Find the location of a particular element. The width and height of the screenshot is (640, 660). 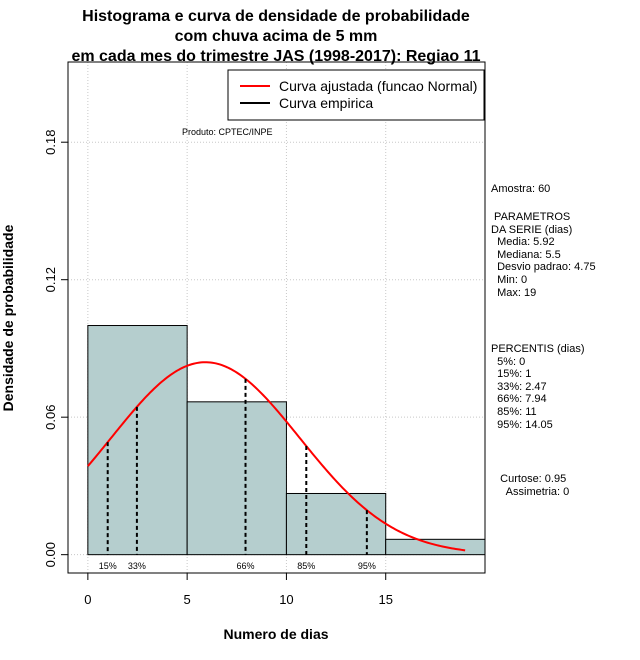

percentile-stat-line: 33%: 2.47 is located at coordinates (519, 386).